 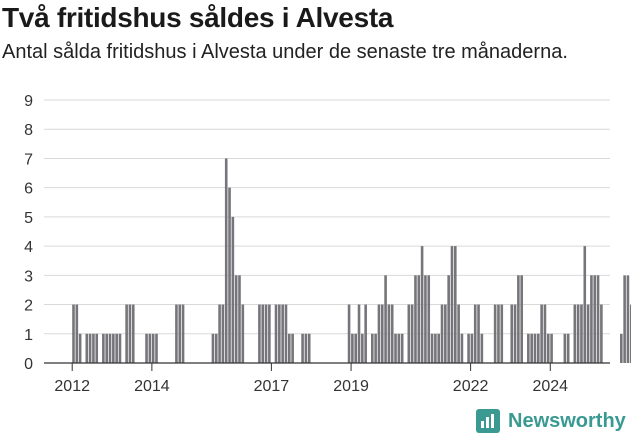 What do you see at coordinates (28, 364) in the screenshot?
I see `y-tick-label: 0` at bounding box center [28, 364].